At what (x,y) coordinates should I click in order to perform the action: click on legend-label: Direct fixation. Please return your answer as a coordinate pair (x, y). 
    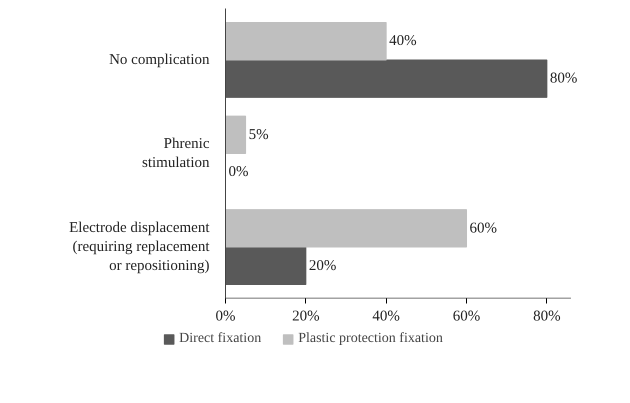
    Looking at the image, I should click on (220, 339).